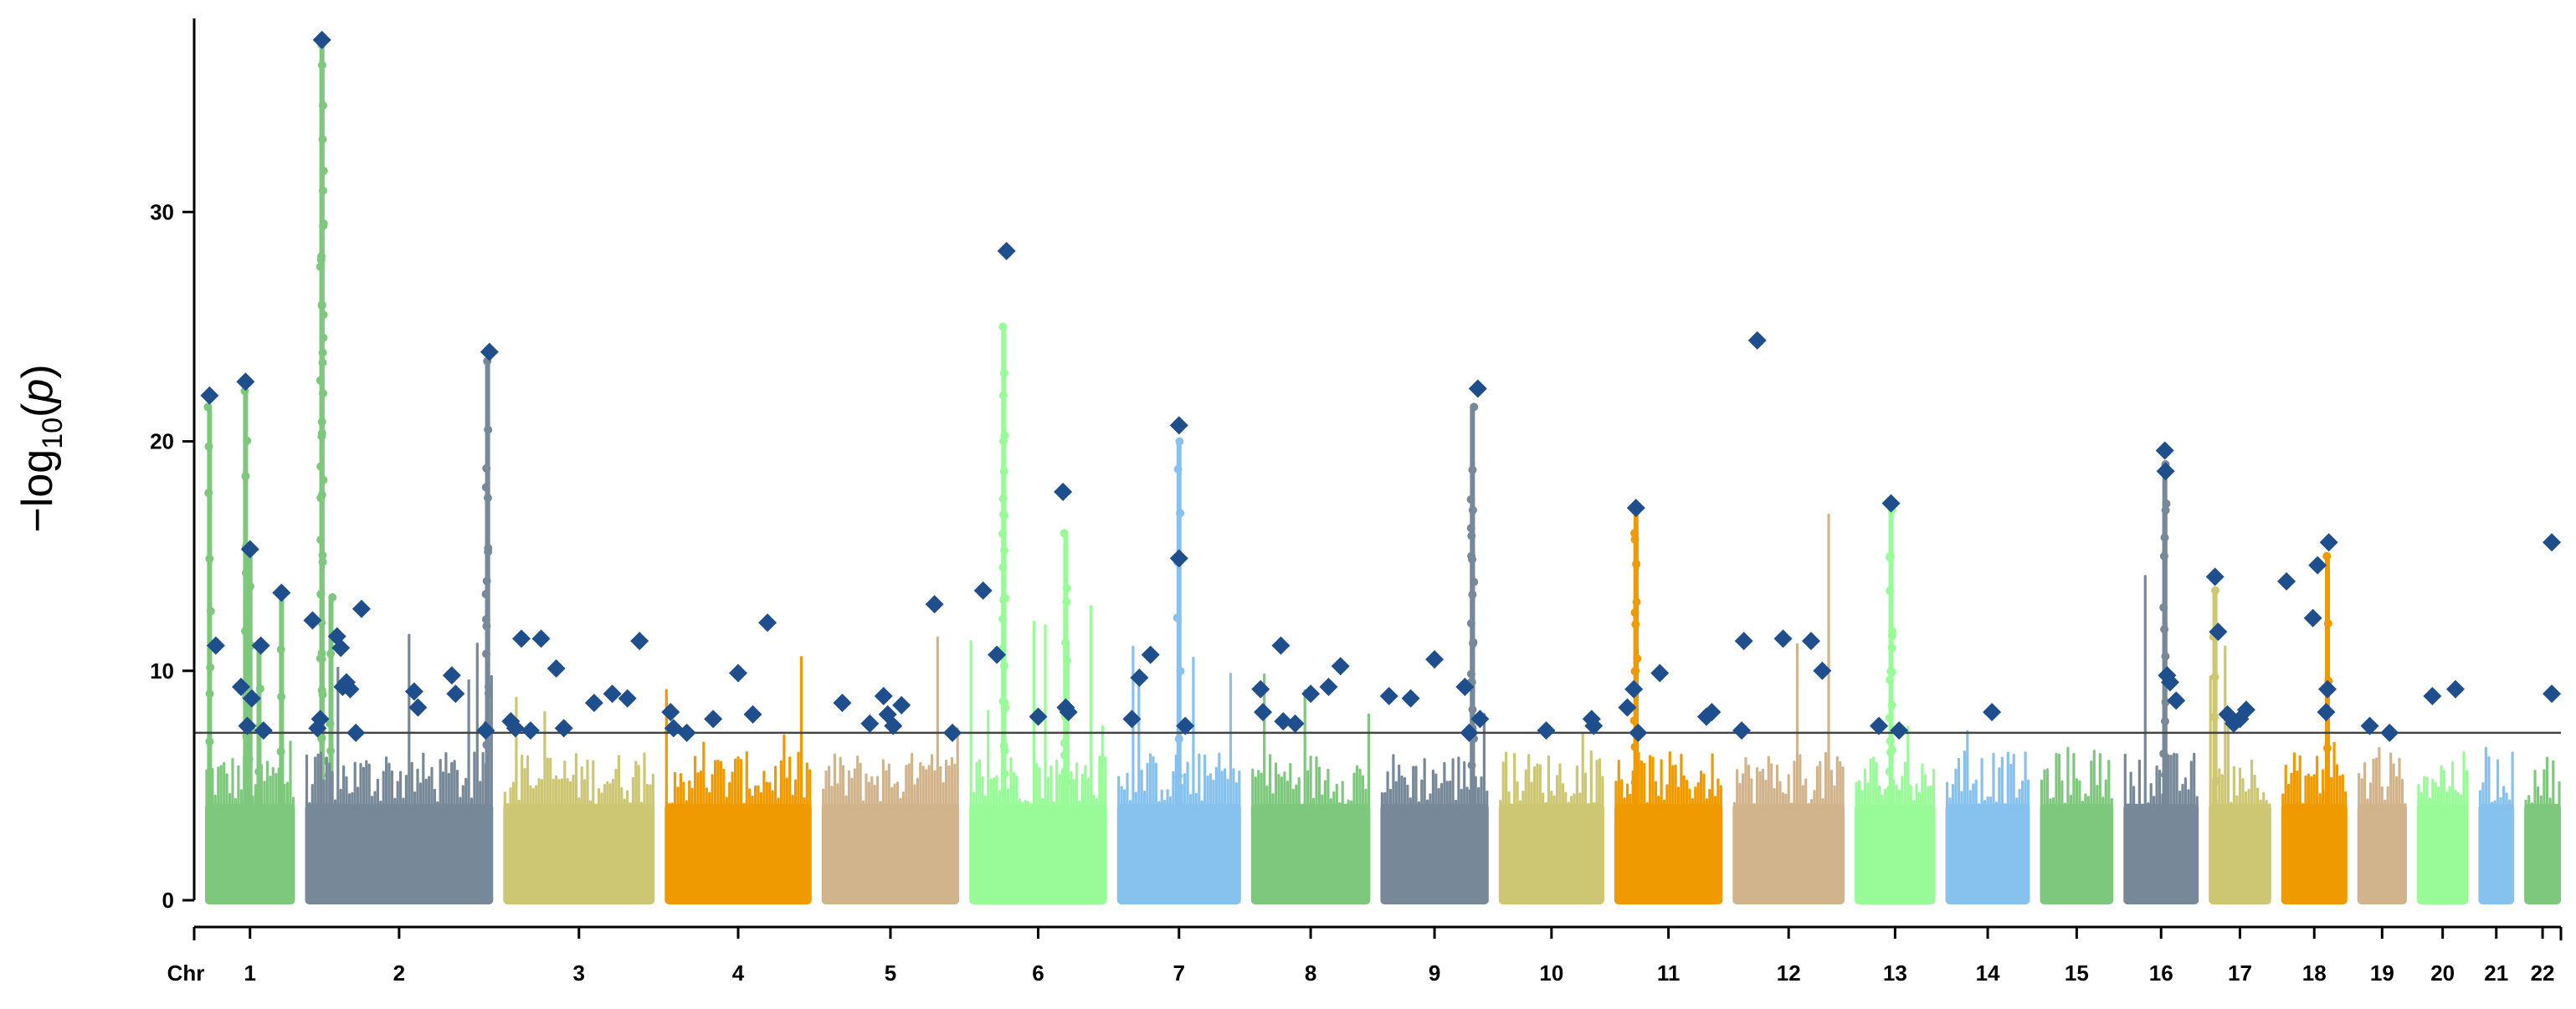 This screenshot has height=1009, width=2576. What do you see at coordinates (1668, 853) in the screenshot?
I see `chr-11-base-band` at bounding box center [1668, 853].